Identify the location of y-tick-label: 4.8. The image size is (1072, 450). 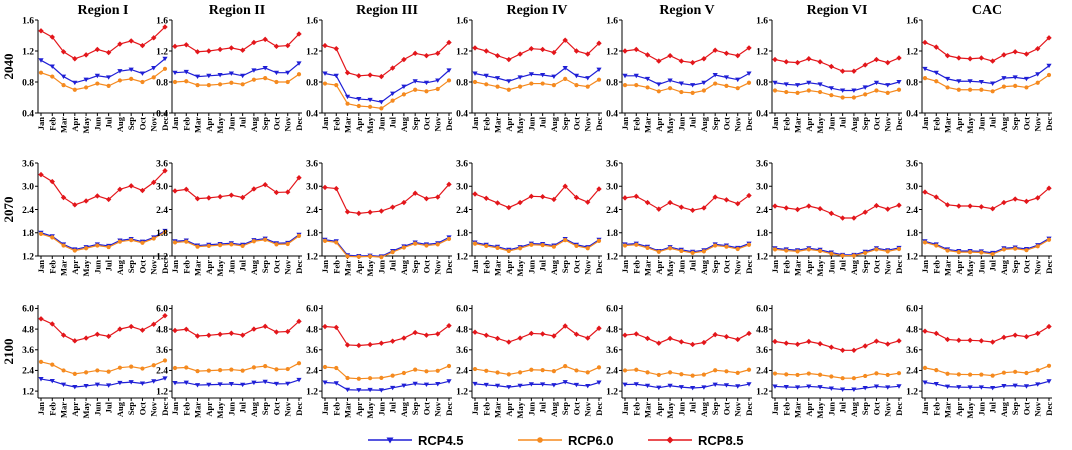
(462, 330).